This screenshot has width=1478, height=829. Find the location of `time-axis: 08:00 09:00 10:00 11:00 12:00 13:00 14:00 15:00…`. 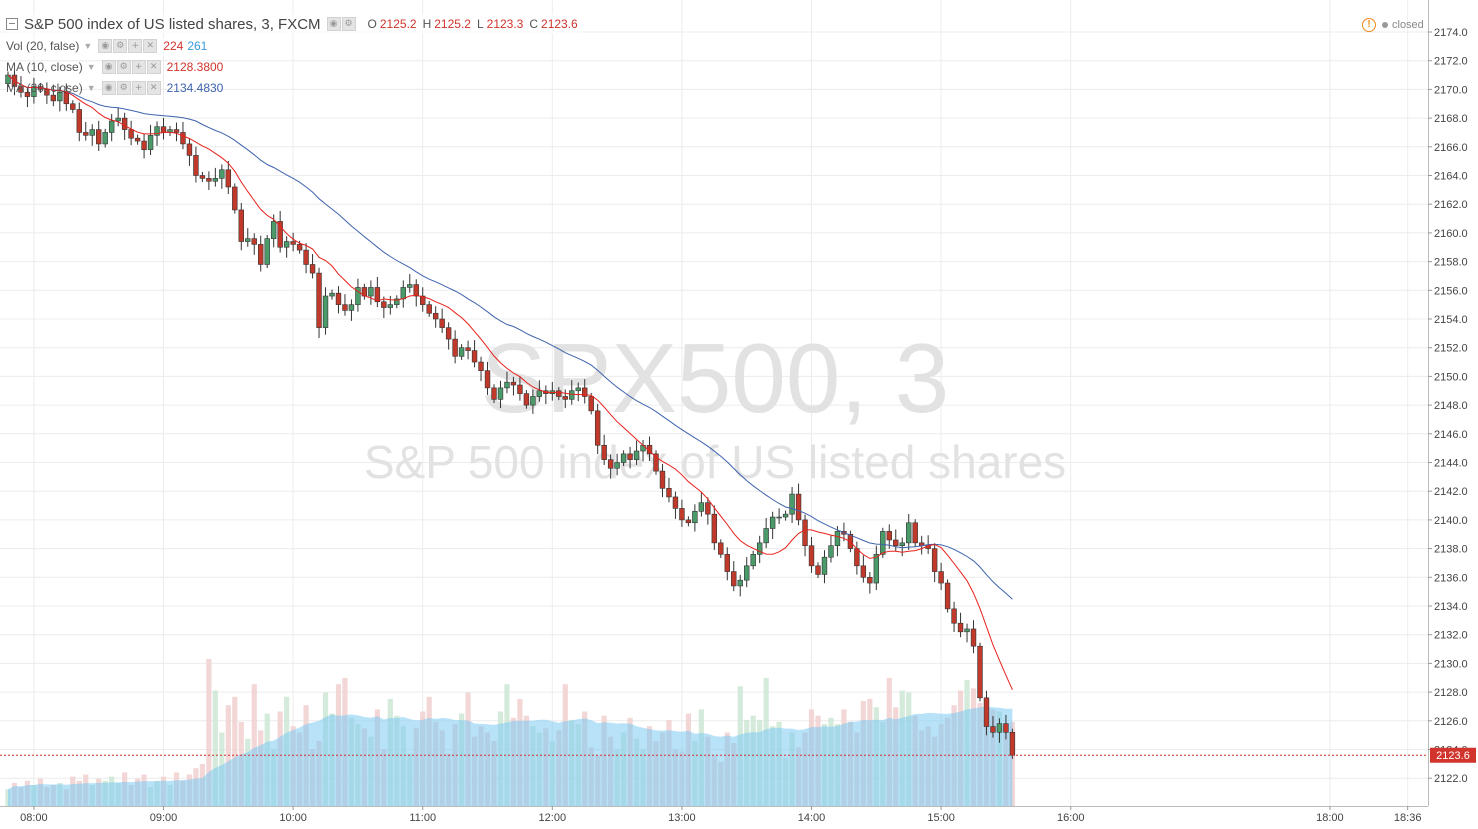

time-axis: 08:00 09:00 10:00 11:00 12:00 13:00 14:00 15:00… is located at coordinates (739, 817).